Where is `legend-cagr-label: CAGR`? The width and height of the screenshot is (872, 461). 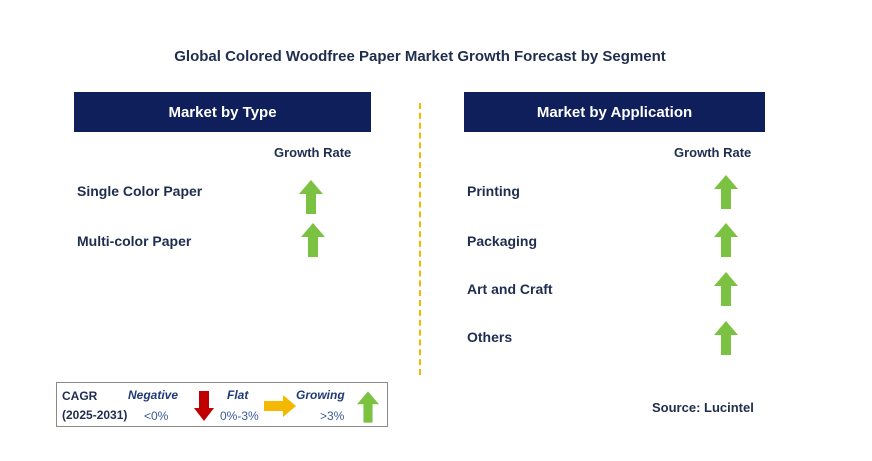 legend-cagr-label: CAGR is located at coordinates (80, 396).